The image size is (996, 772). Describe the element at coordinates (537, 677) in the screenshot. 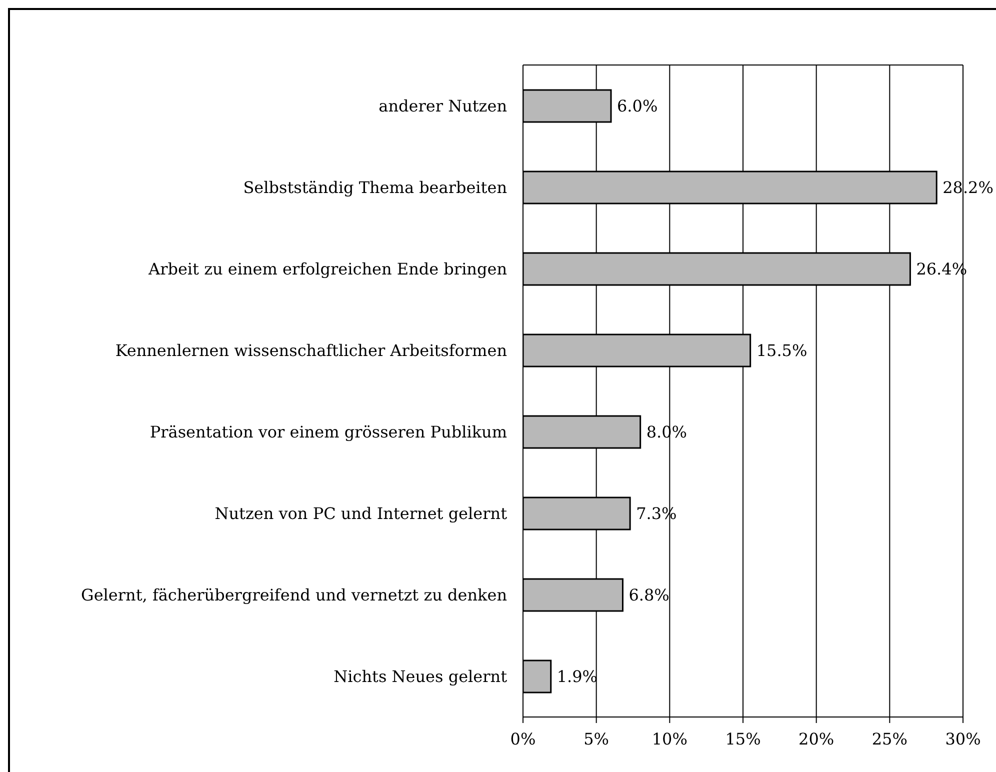

I see `bar` at that location.